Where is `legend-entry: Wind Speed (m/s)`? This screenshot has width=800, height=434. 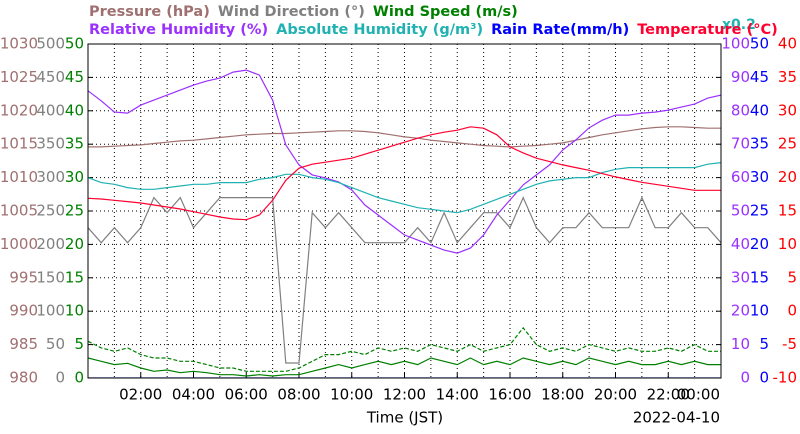
legend-entry: Wind Speed (m/s) is located at coordinates (445, 12).